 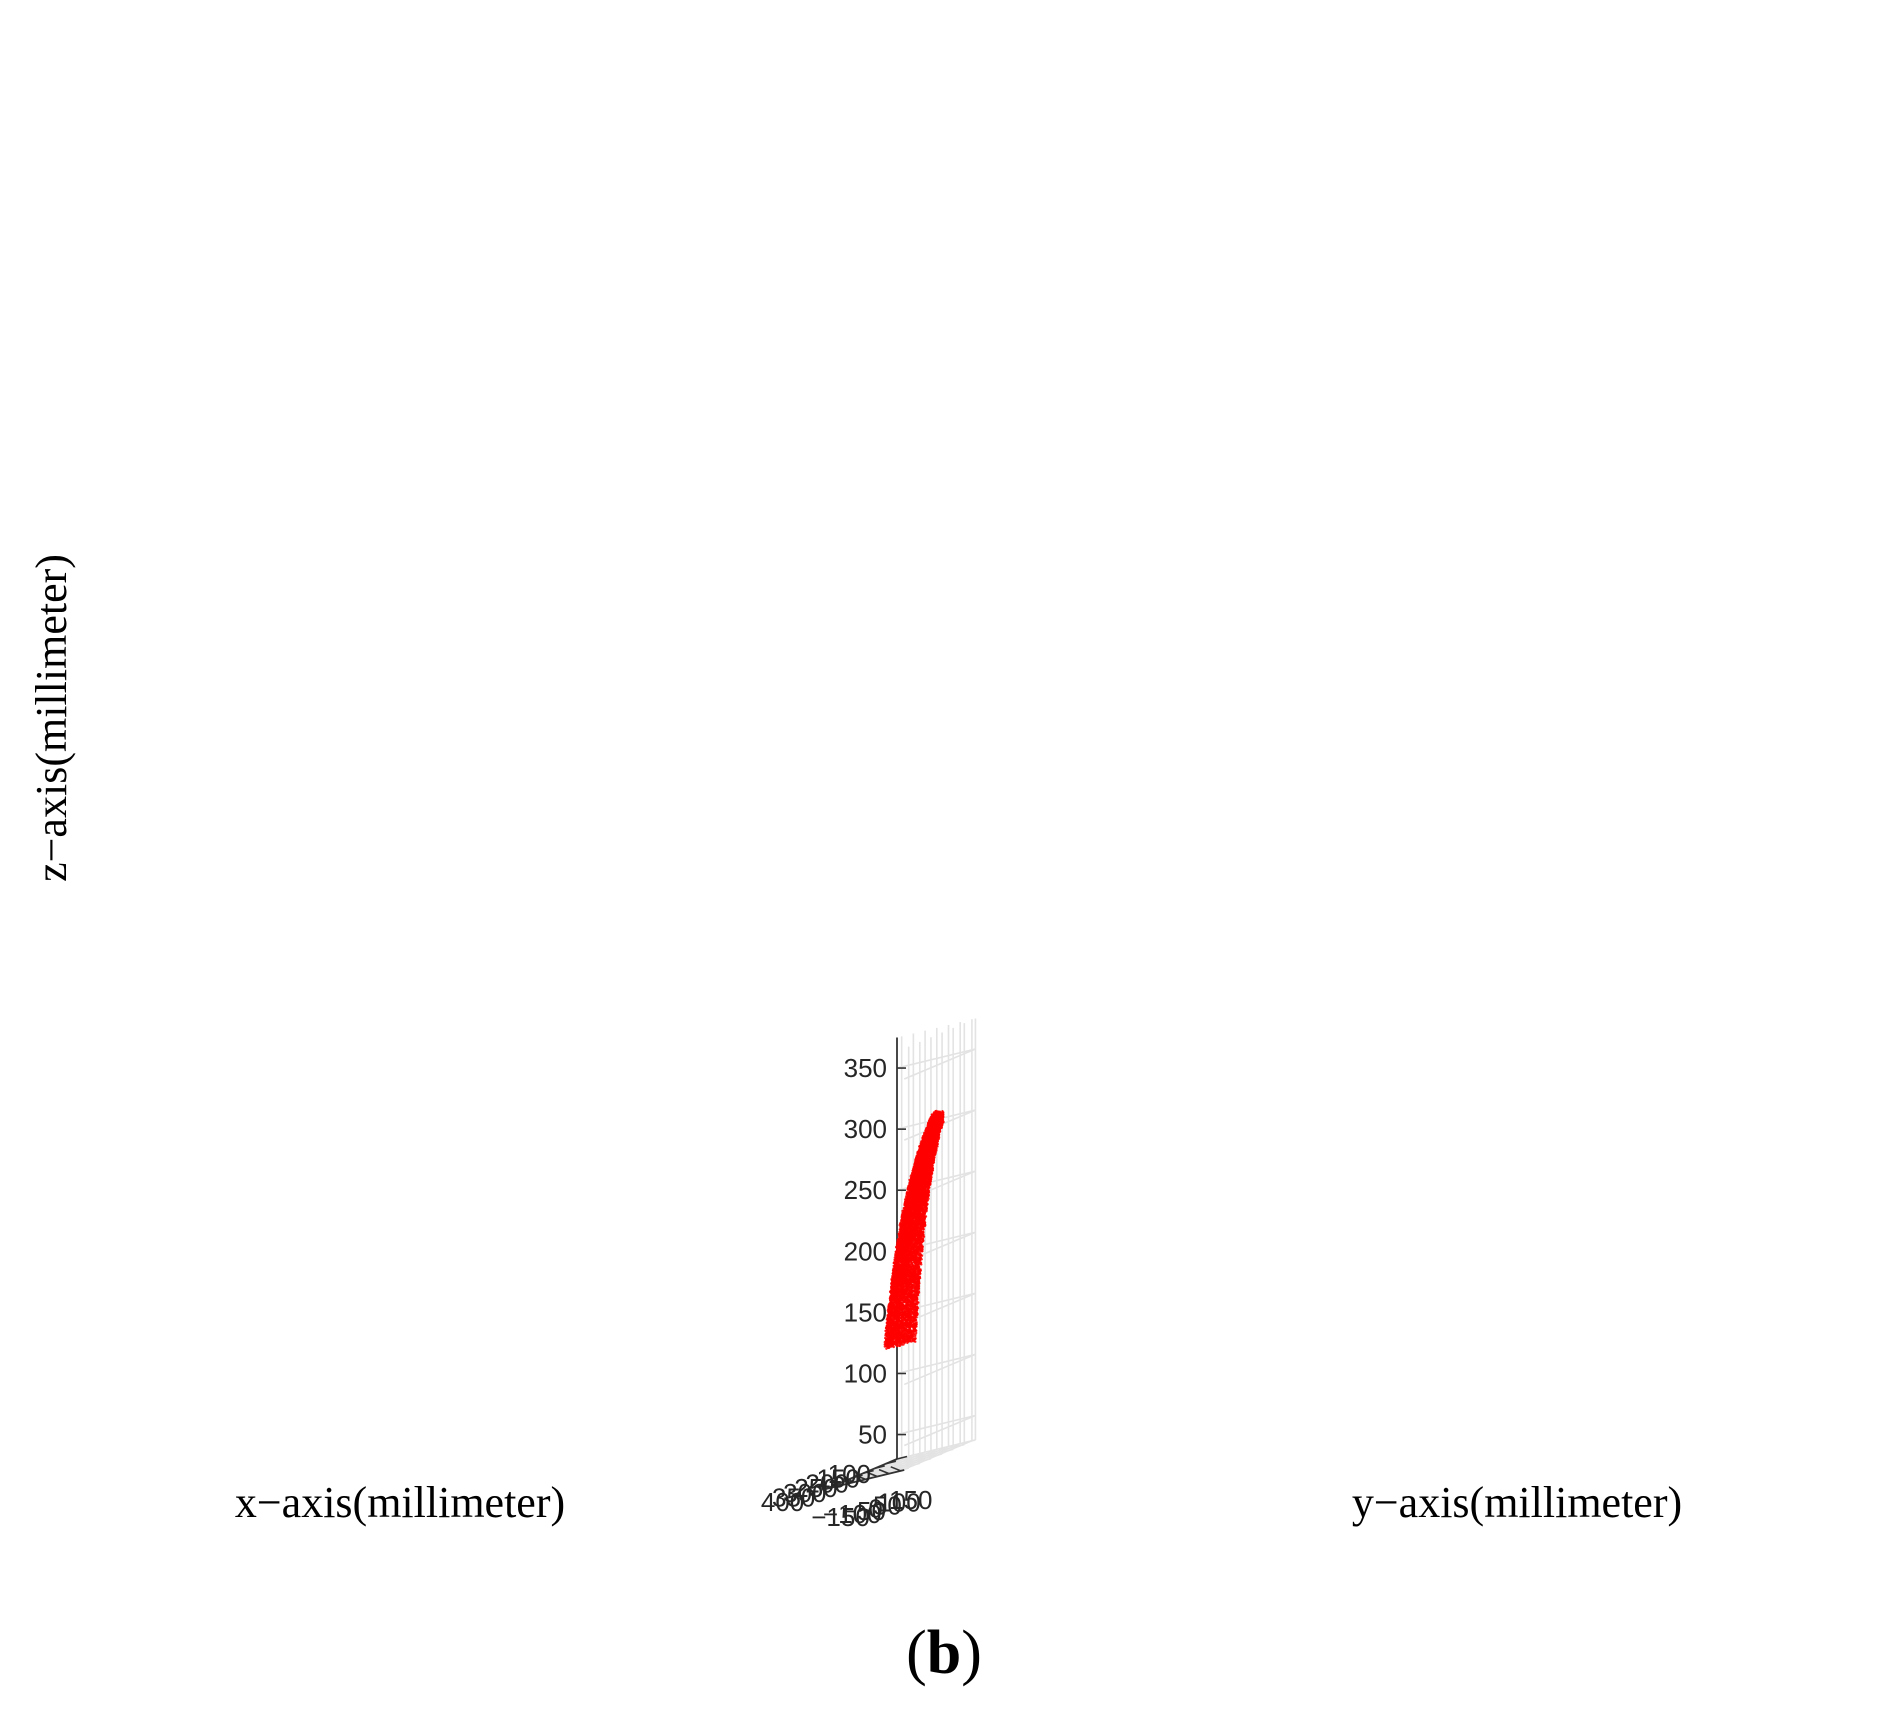 What do you see at coordinates (914, 1229) in the screenshot?
I see `scatter-points` at bounding box center [914, 1229].